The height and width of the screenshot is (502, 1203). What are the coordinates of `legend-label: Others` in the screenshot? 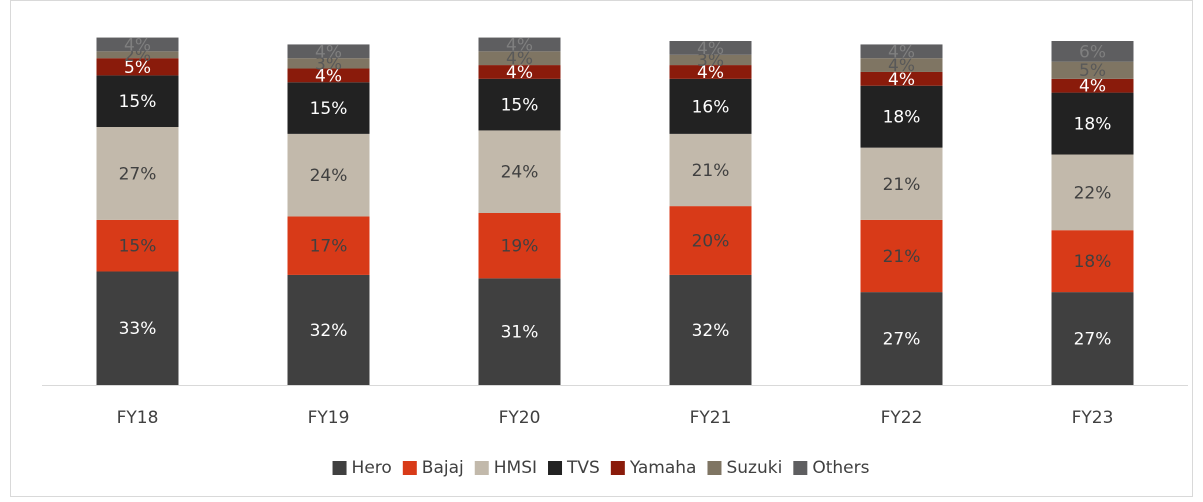 It's located at (840, 468).